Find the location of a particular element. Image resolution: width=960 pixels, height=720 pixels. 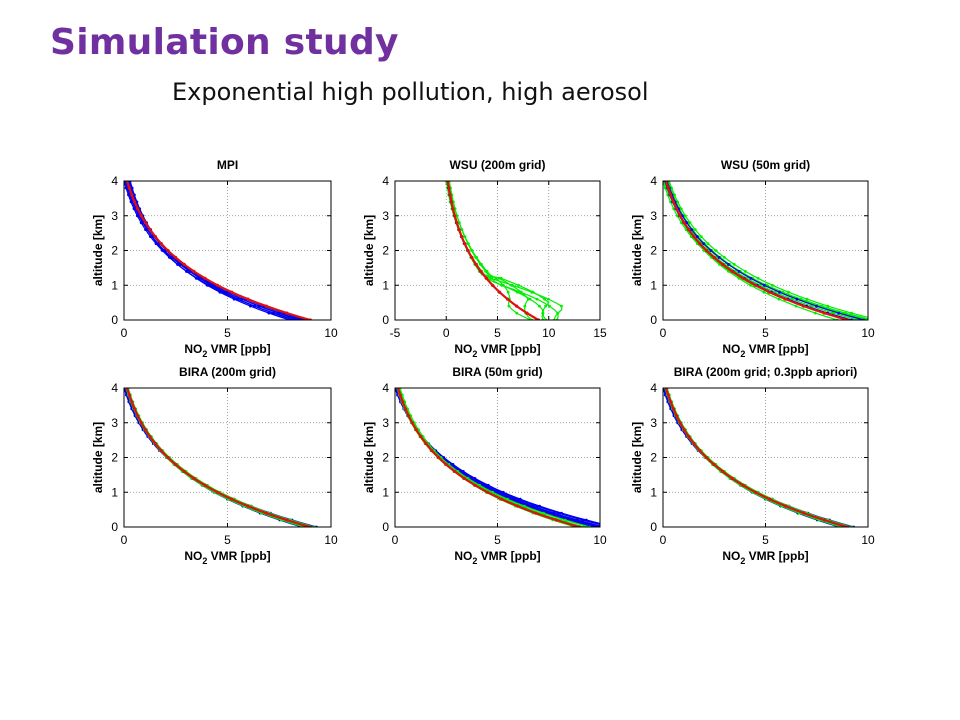

x-axis-label-pre: NO is located at coordinates (463, 556).